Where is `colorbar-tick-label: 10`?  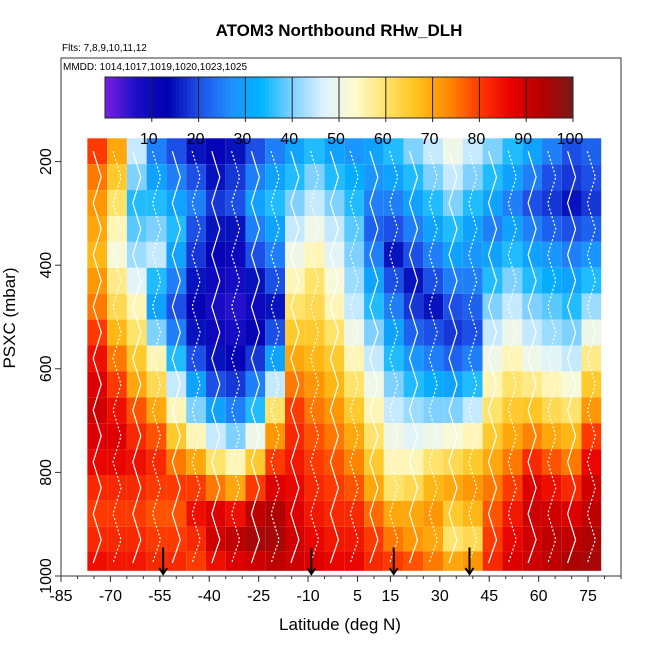 colorbar-tick-label: 10 is located at coordinates (149, 139).